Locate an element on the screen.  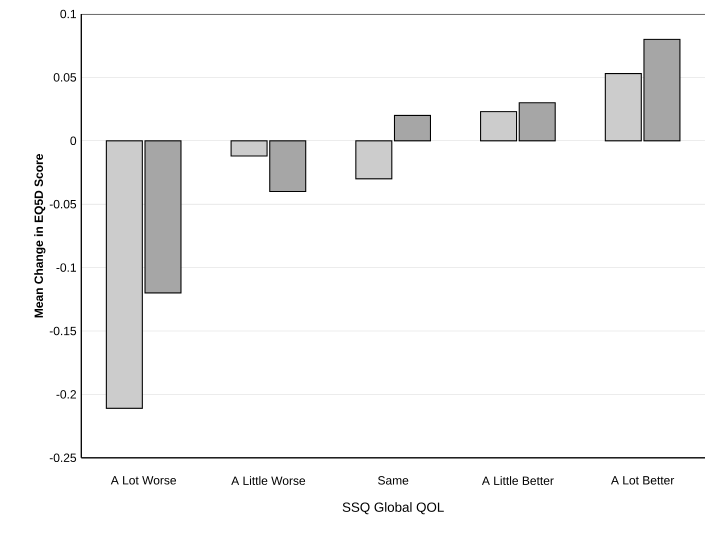
y-axis-title: Mean Change in EQ5D Score is located at coordinates (40, 236).